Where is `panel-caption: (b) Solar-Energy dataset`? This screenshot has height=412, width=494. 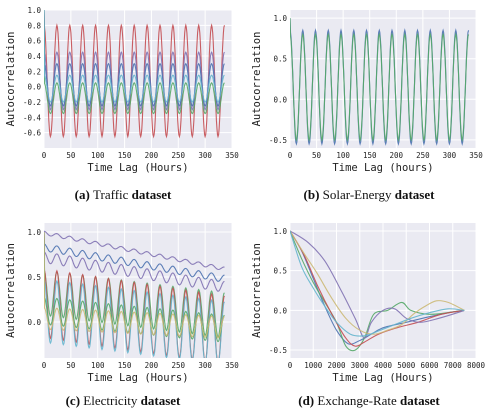 panel-caption: (b) Solar-Energy dataset is located at coordinates (370, 194).